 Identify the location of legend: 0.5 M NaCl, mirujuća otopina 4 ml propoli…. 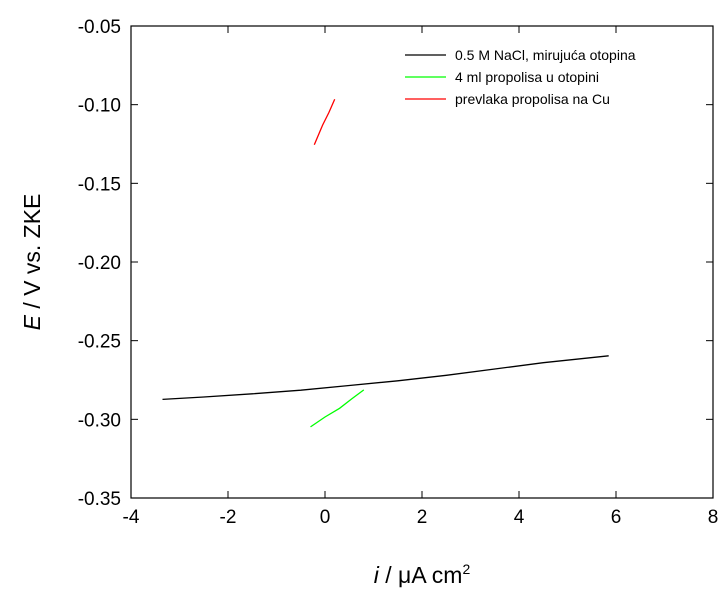
(520, 77).